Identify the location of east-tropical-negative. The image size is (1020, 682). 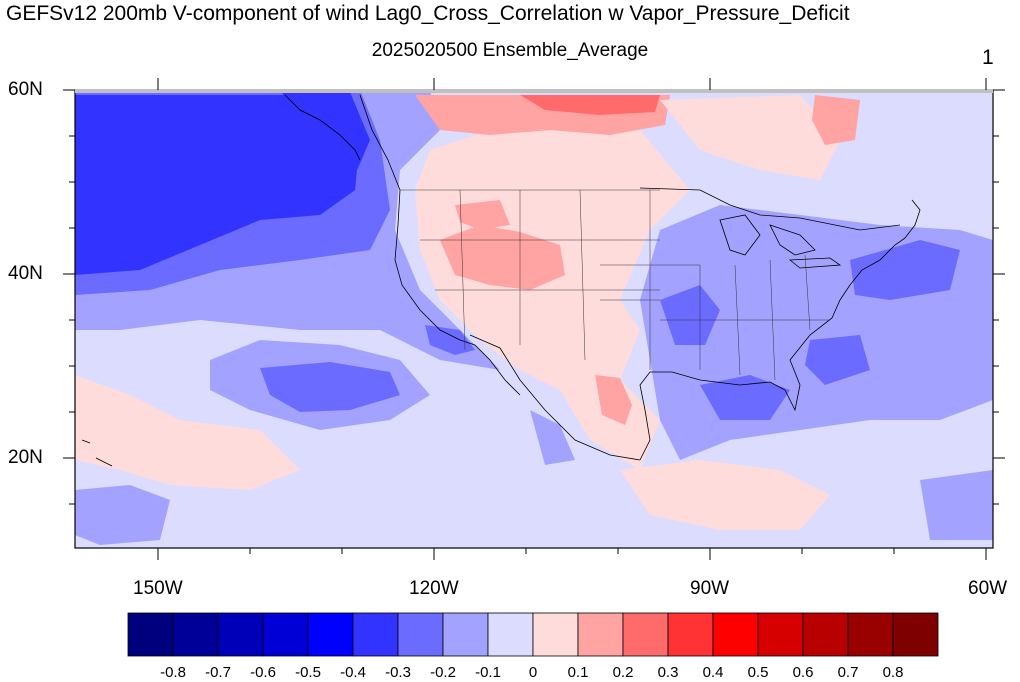
(956, 505).